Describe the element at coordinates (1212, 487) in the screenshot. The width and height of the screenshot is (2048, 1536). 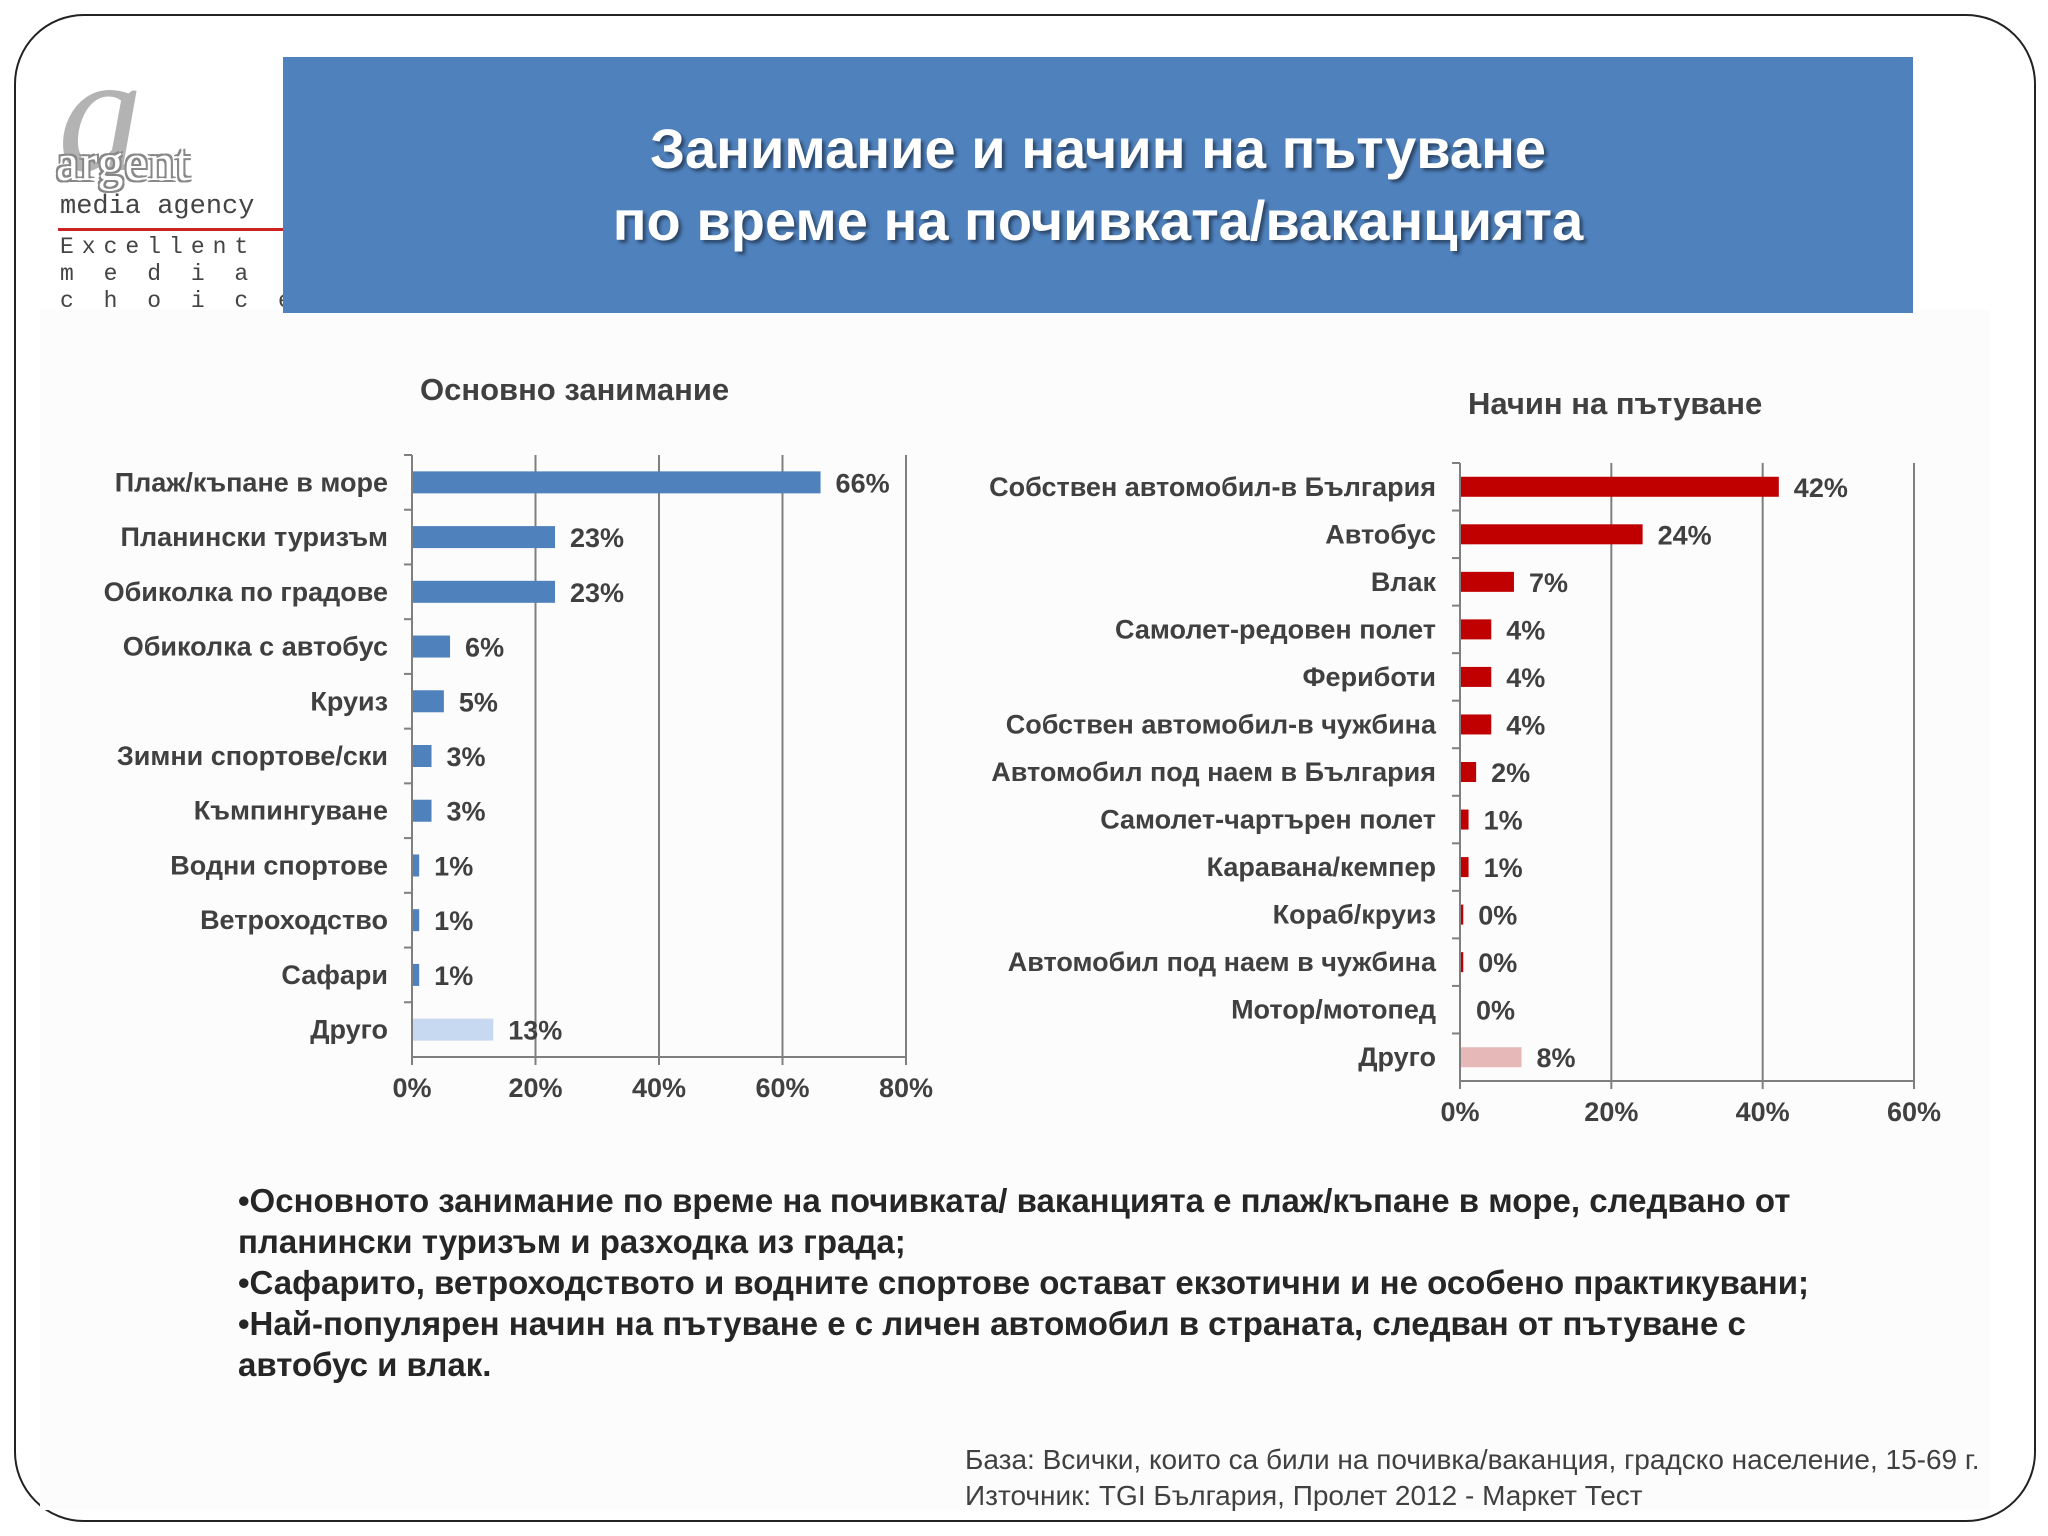
I see `category-label: Собствен автомобил-в България` at that location.